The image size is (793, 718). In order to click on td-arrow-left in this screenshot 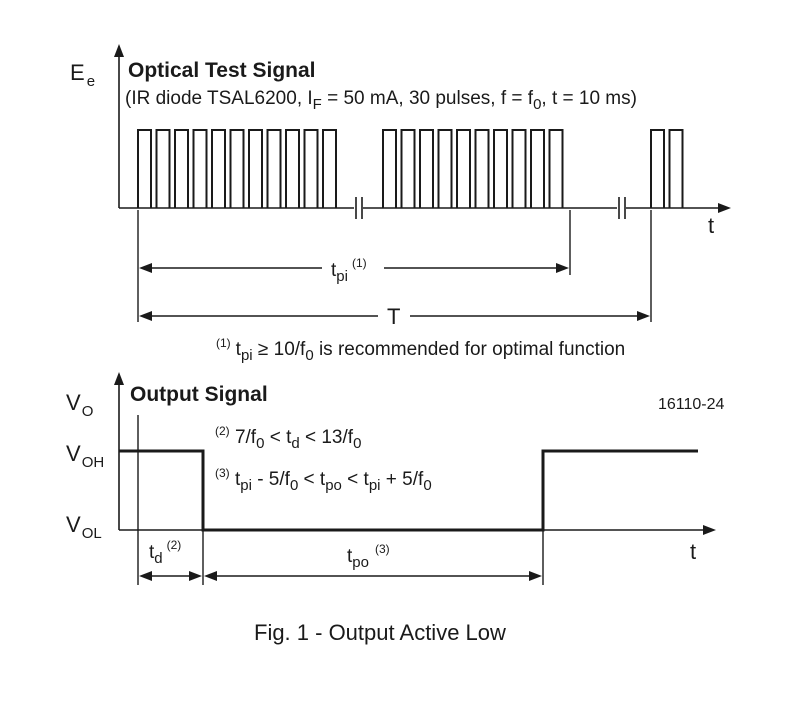, I will do `click(145, 576)`.